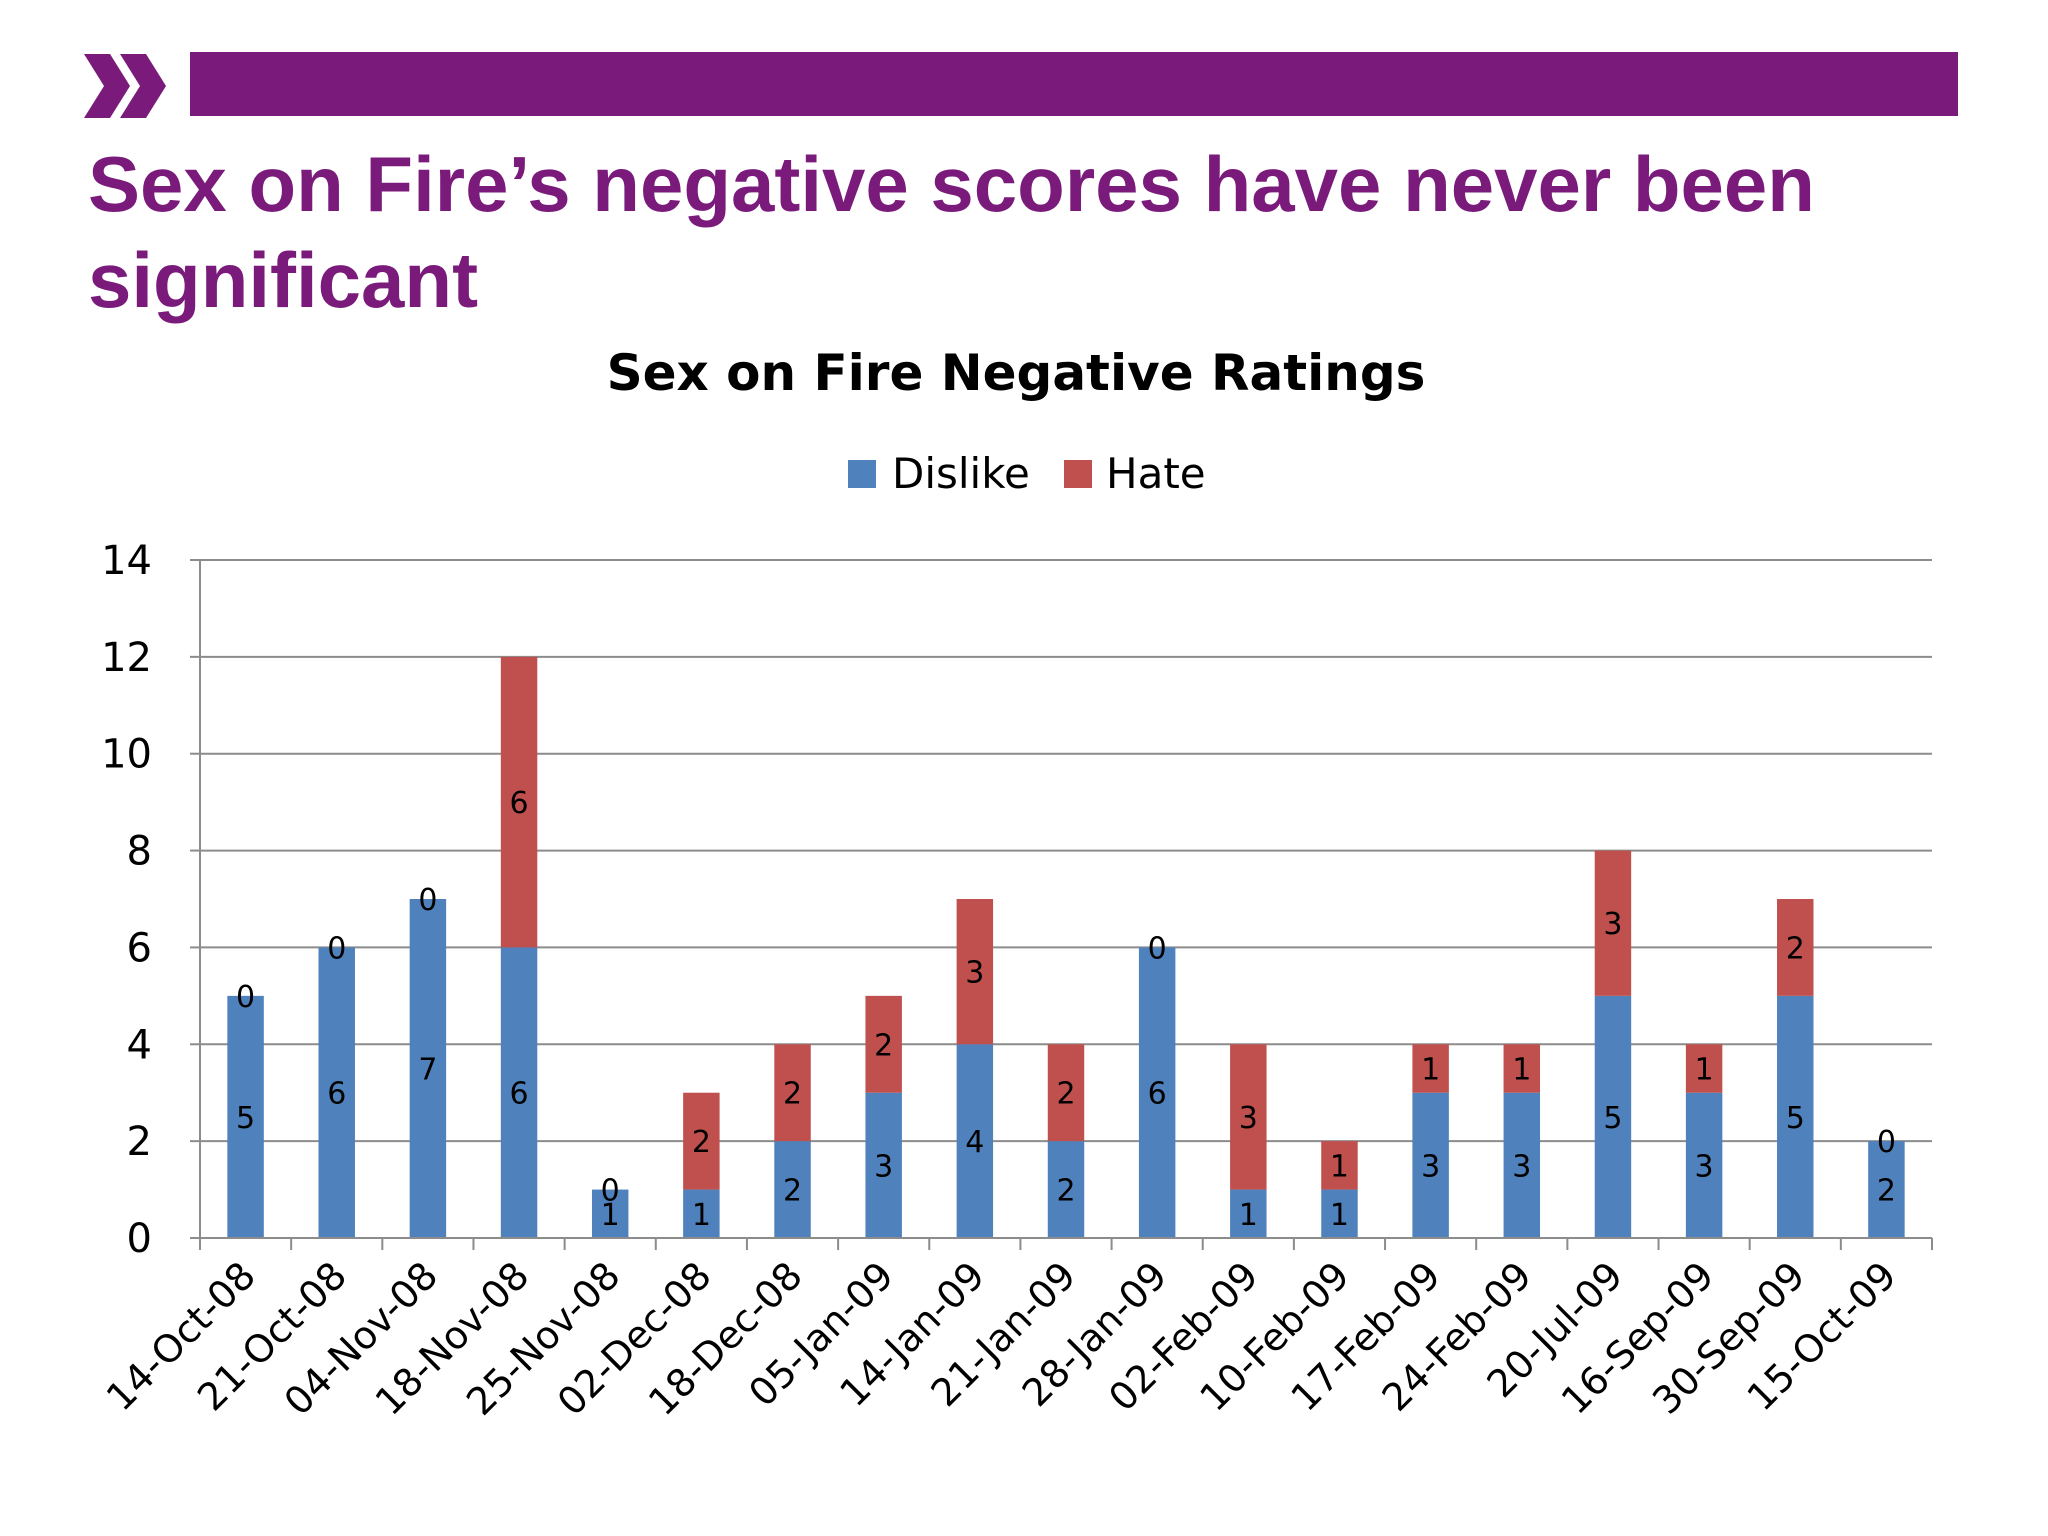 The width and height of the screenshot is (2048, 1536). What do you see at coordinates (1078, 474) in the screenshot?
I see `legend-swatch-hate` at bounding box center [1078, 474].